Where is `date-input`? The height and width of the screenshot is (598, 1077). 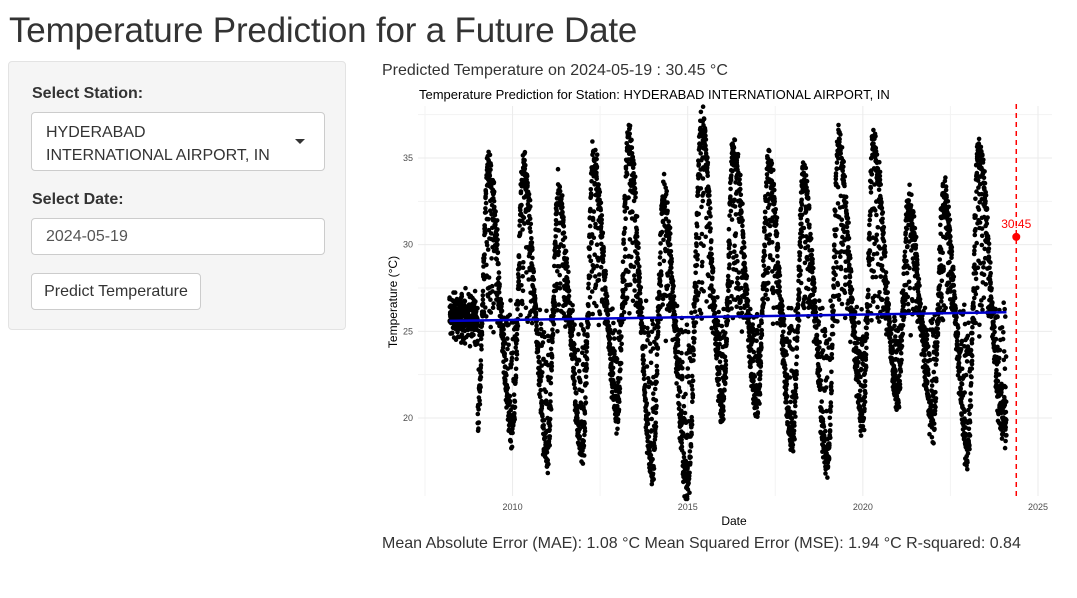
date-input is located at coordinates (178, 236).